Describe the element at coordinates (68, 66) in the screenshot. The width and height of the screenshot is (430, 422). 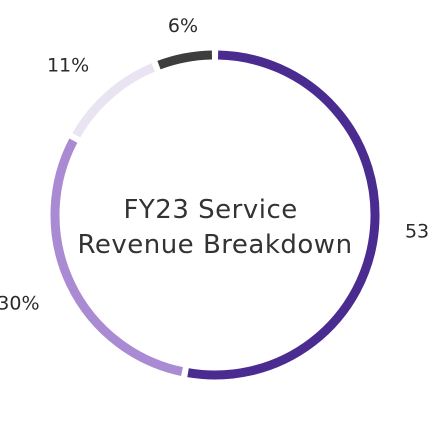
I see `slice-label-11-pct: 11%` at that location.